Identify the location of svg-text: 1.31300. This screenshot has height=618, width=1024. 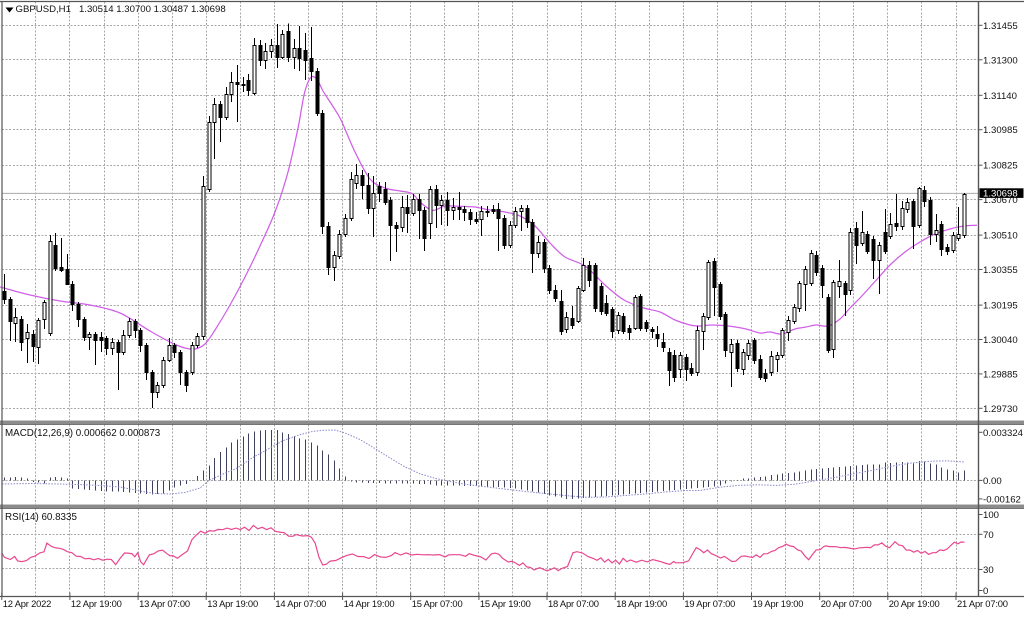
(1000, 60).